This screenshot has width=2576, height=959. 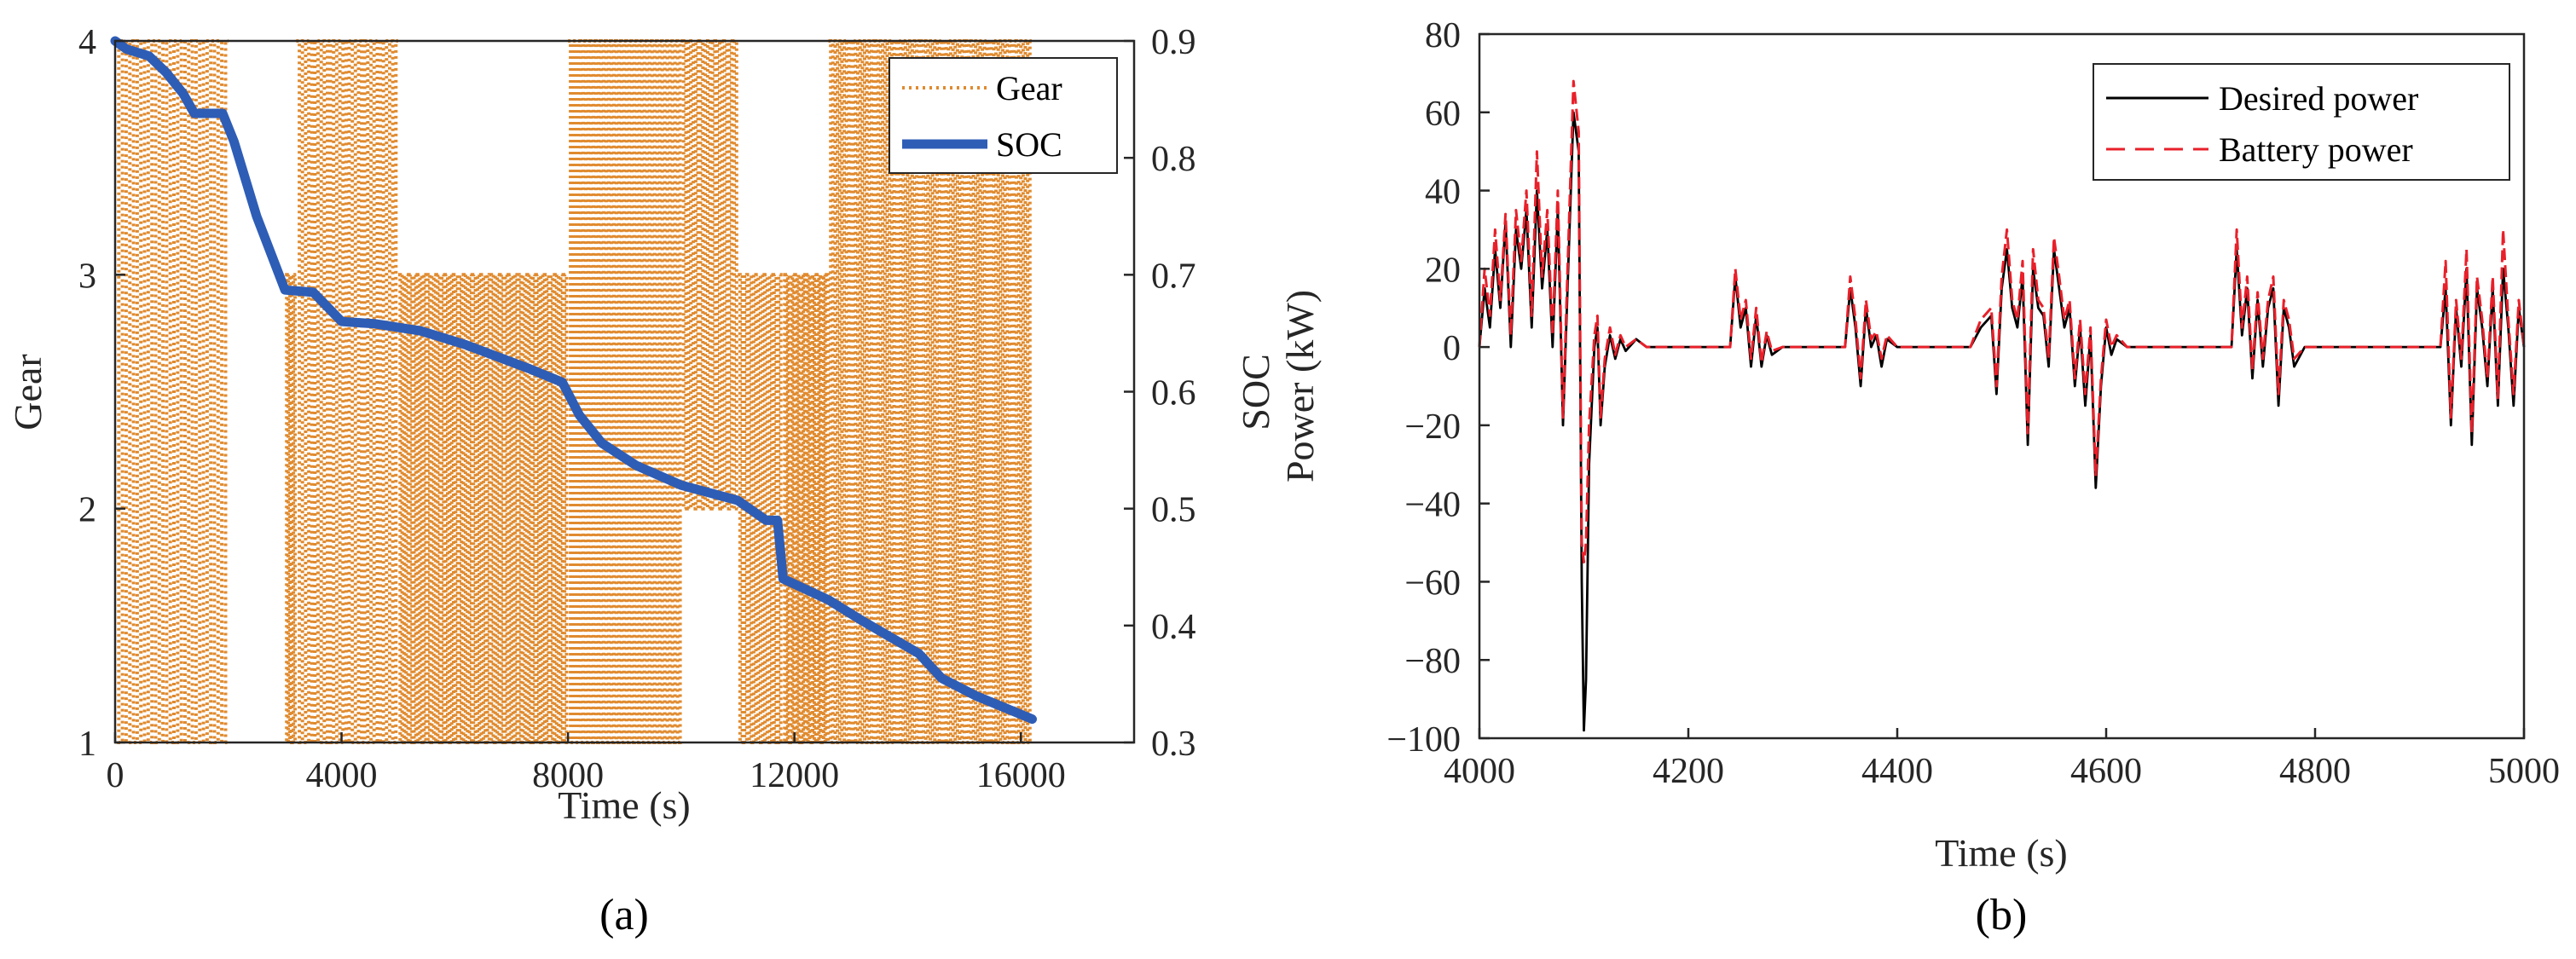 What do you see at coordinates (568, 775) in the screenshot?
I see `x-tick-label-a: 8000` at bounding box center [568, 775].